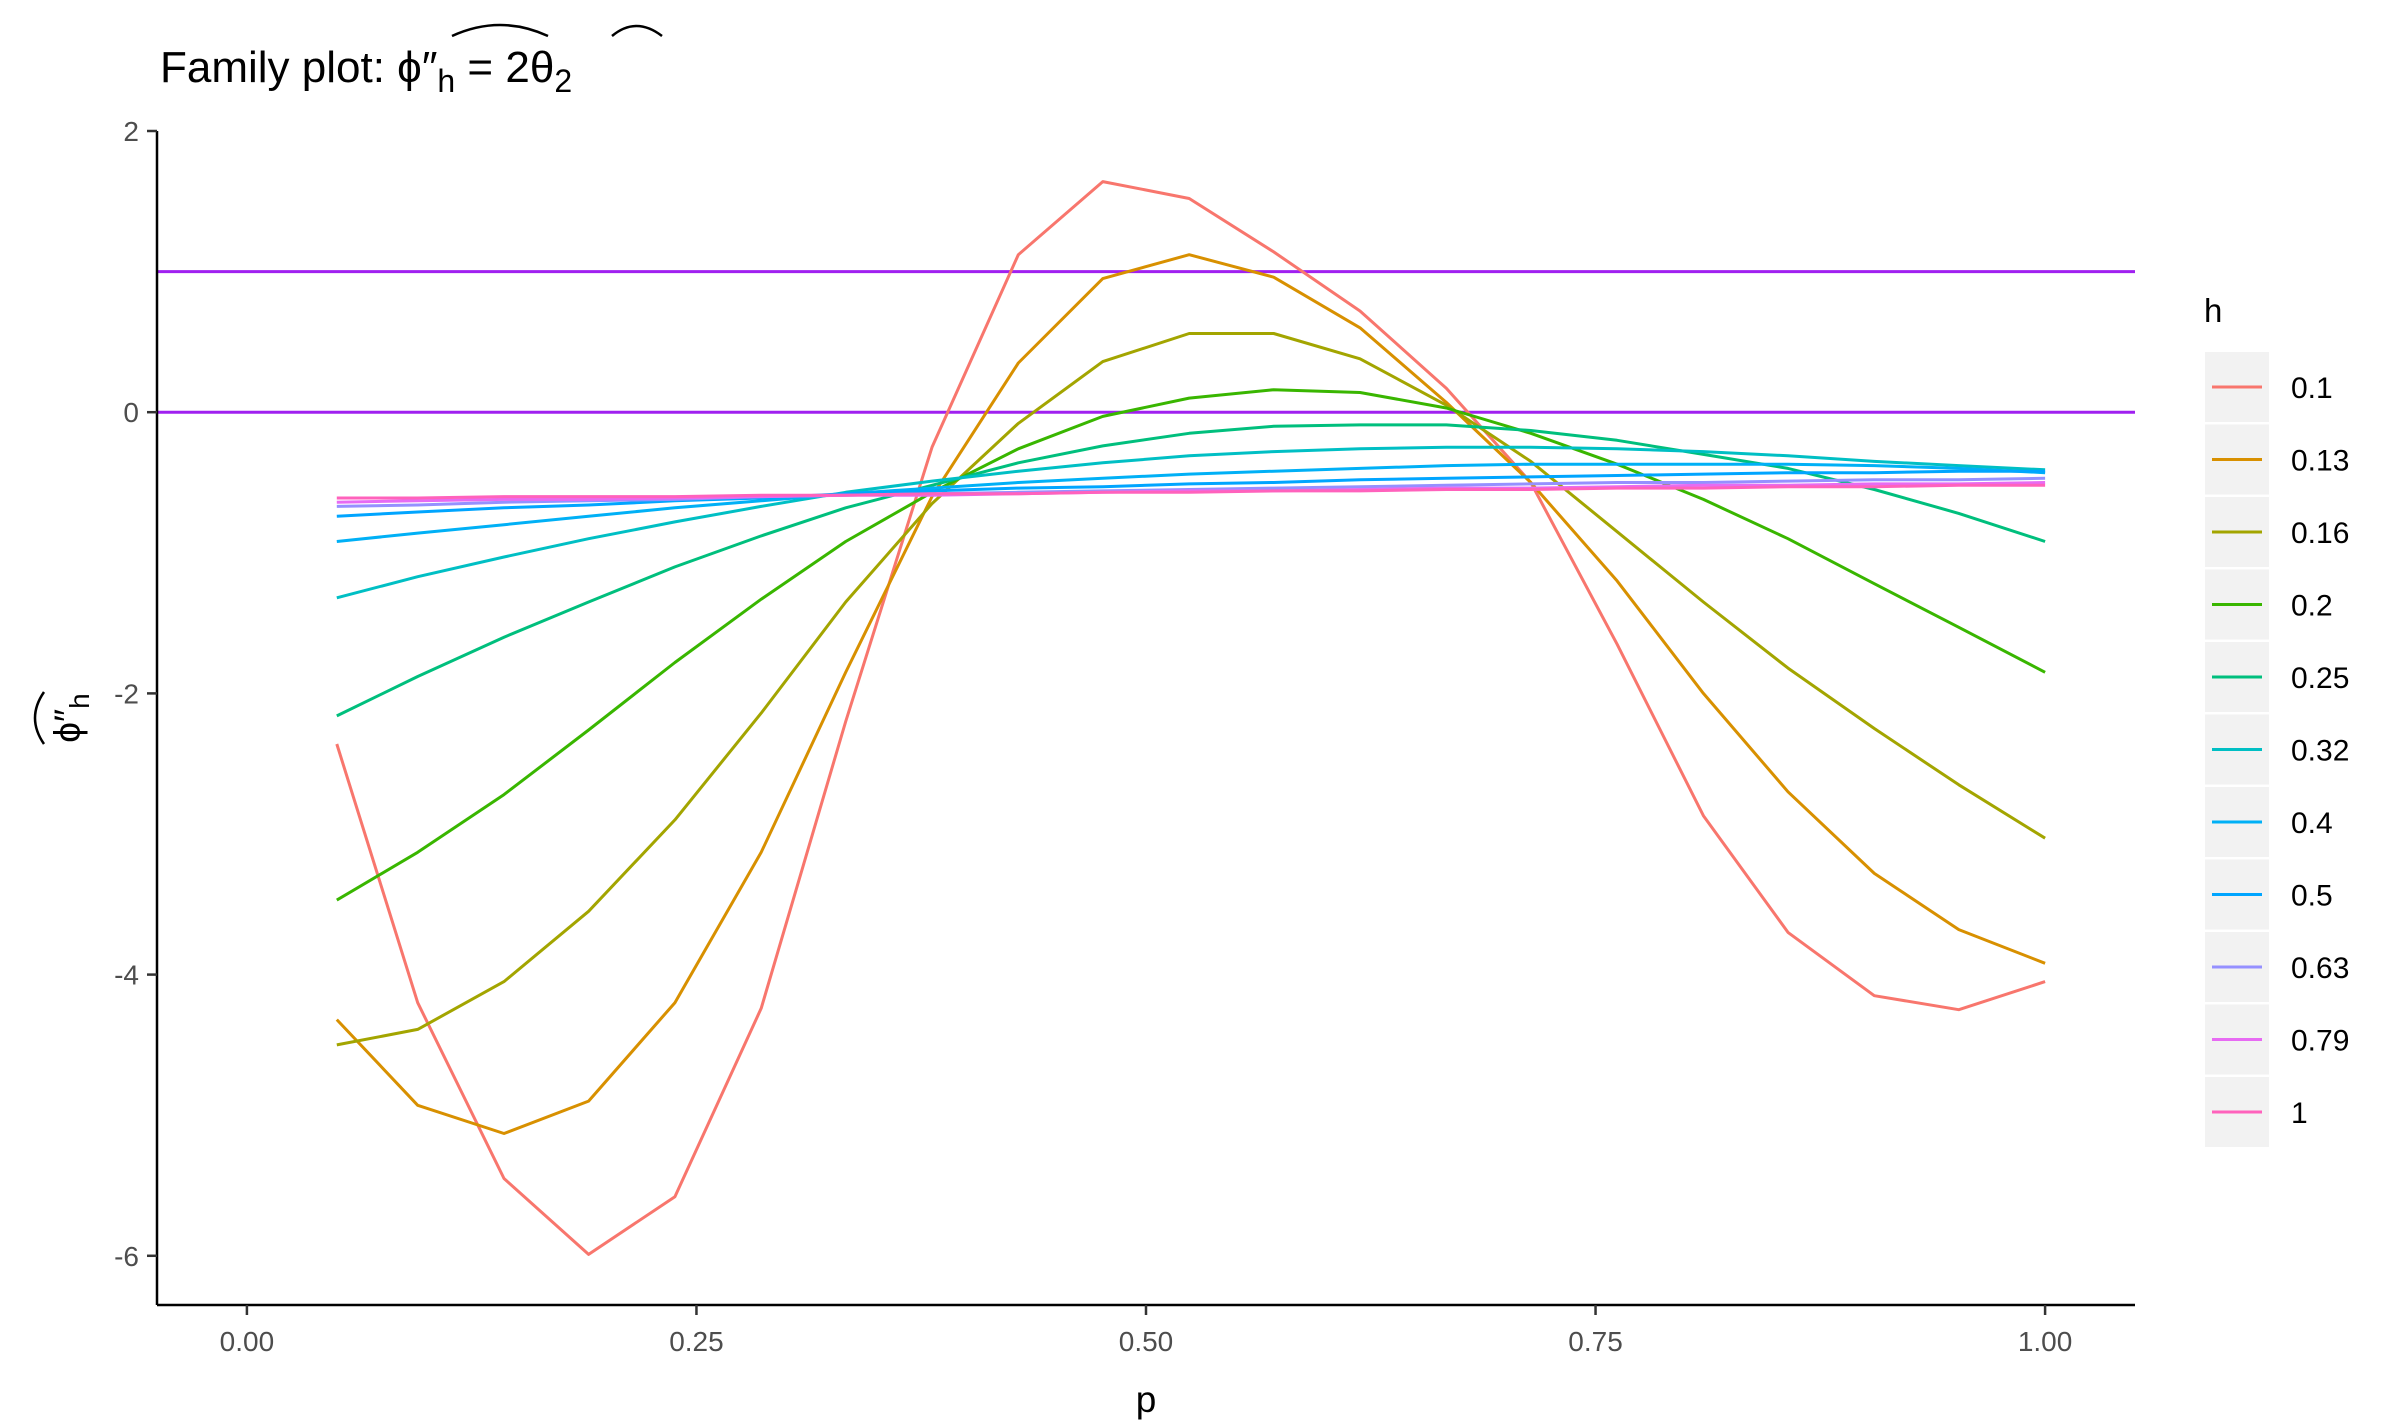 Image resolution: width=2400 pixels, height=1428 pixels. I want to click on legend-item-0.4: 0.4, so click(2269, 822).